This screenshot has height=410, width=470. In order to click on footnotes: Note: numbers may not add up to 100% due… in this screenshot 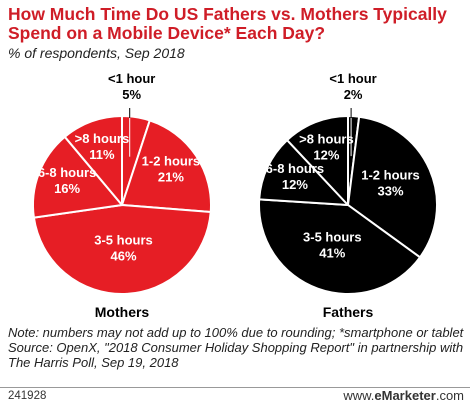, I will do `click(236, 347)`.